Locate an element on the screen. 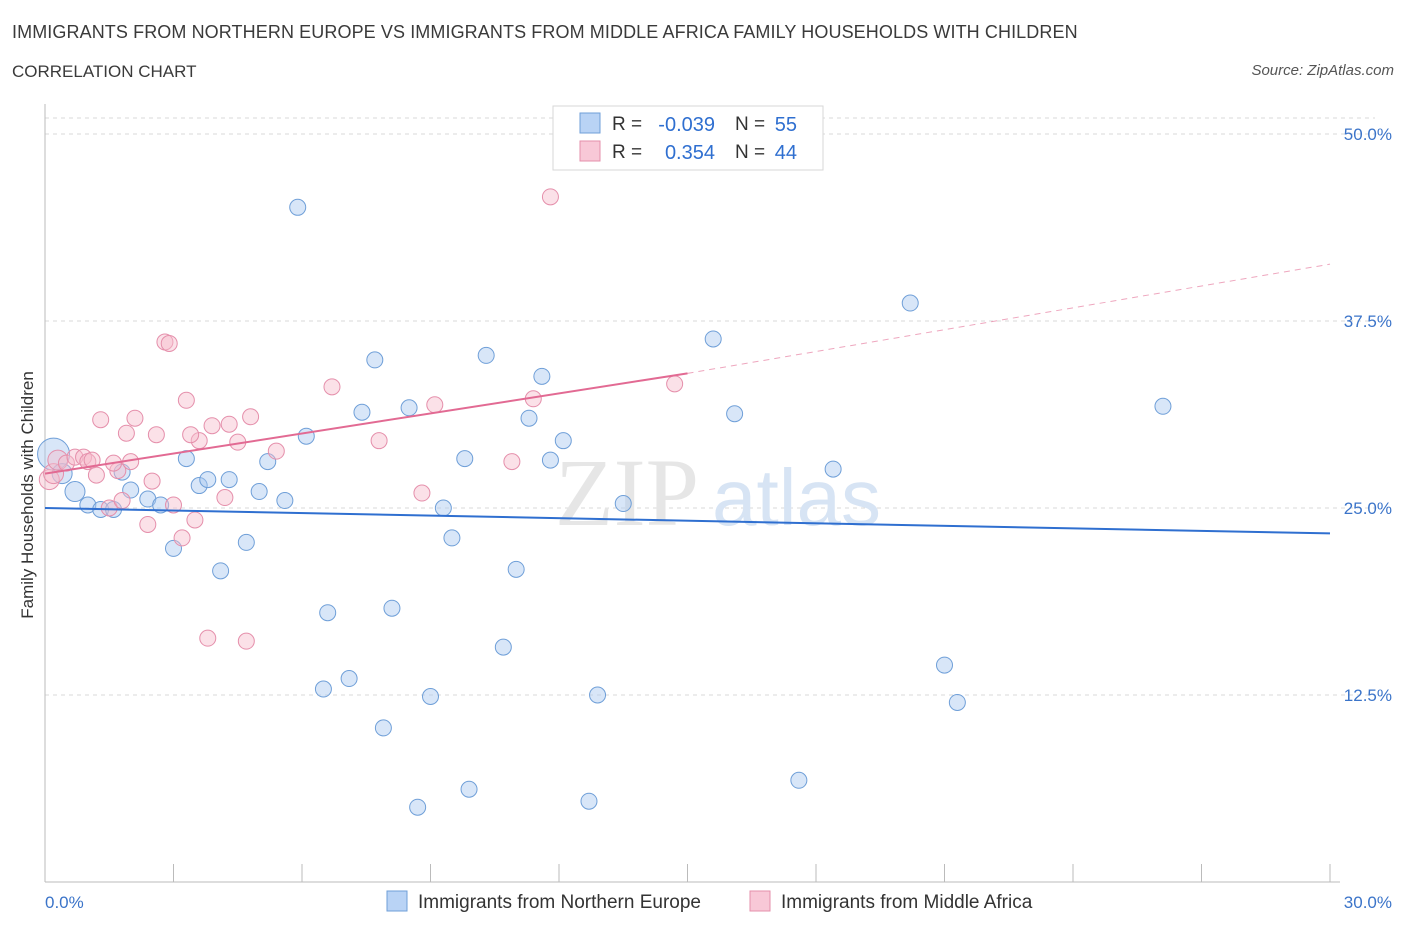 The height and width of the screenshot is (930, 1406). correlation-legend: R = -0.039 N = 55 R = 0.354 N = 44 is located at coordinates (688, 138).